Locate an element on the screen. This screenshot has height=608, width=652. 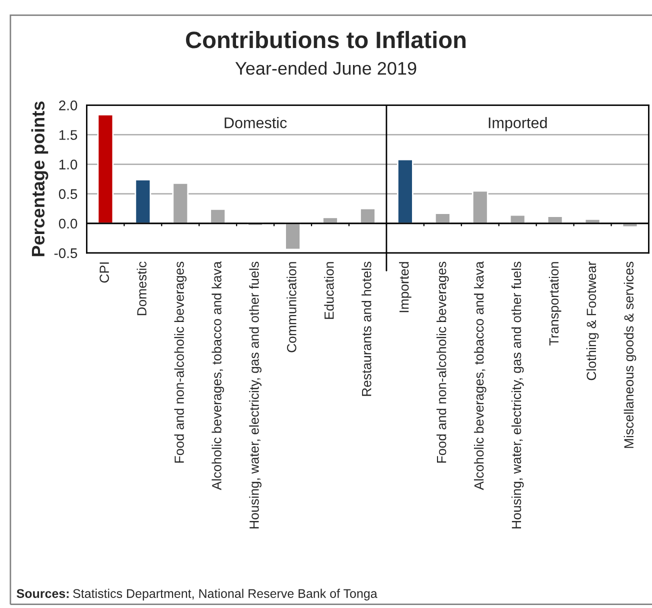
x-tick-label: Imported is located at coordinates (405, 287).